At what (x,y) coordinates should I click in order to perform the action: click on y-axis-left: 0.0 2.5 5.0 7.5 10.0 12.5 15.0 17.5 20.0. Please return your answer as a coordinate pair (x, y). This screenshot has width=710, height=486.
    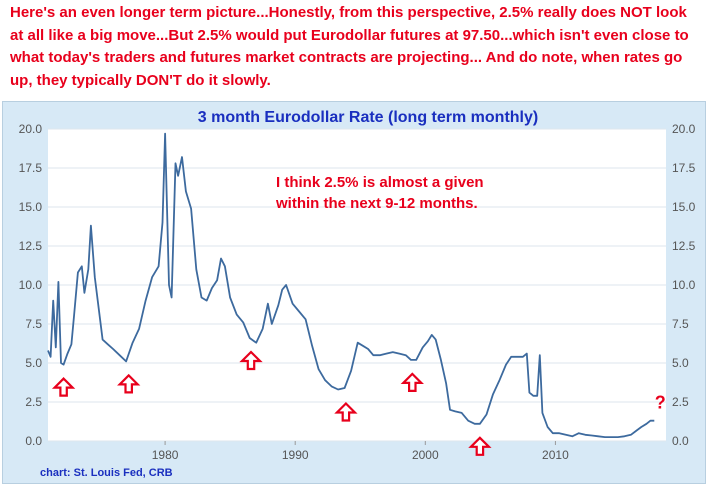
    Looking at the image, I should click on (31, 285).